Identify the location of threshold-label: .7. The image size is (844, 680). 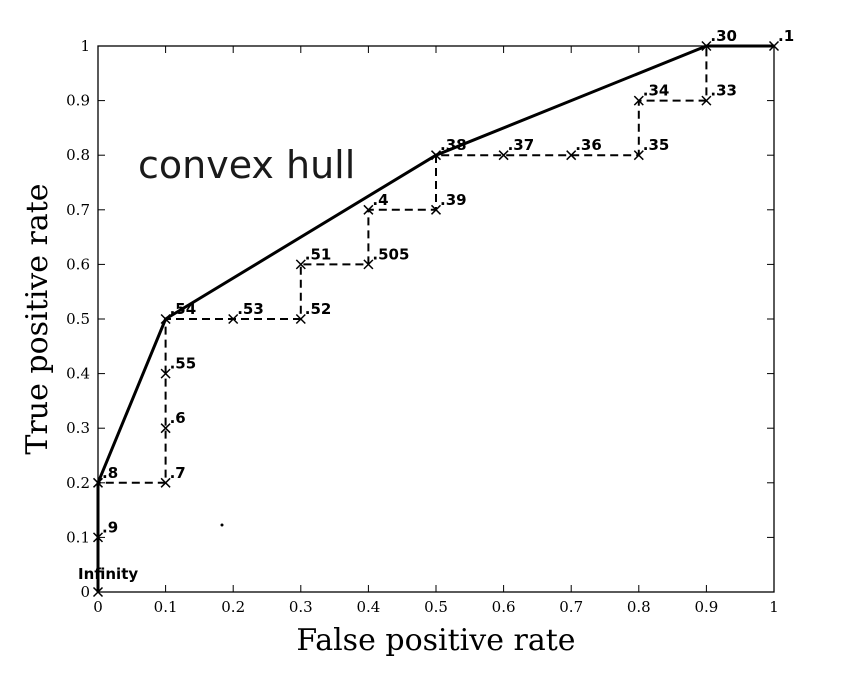
(178, 473).